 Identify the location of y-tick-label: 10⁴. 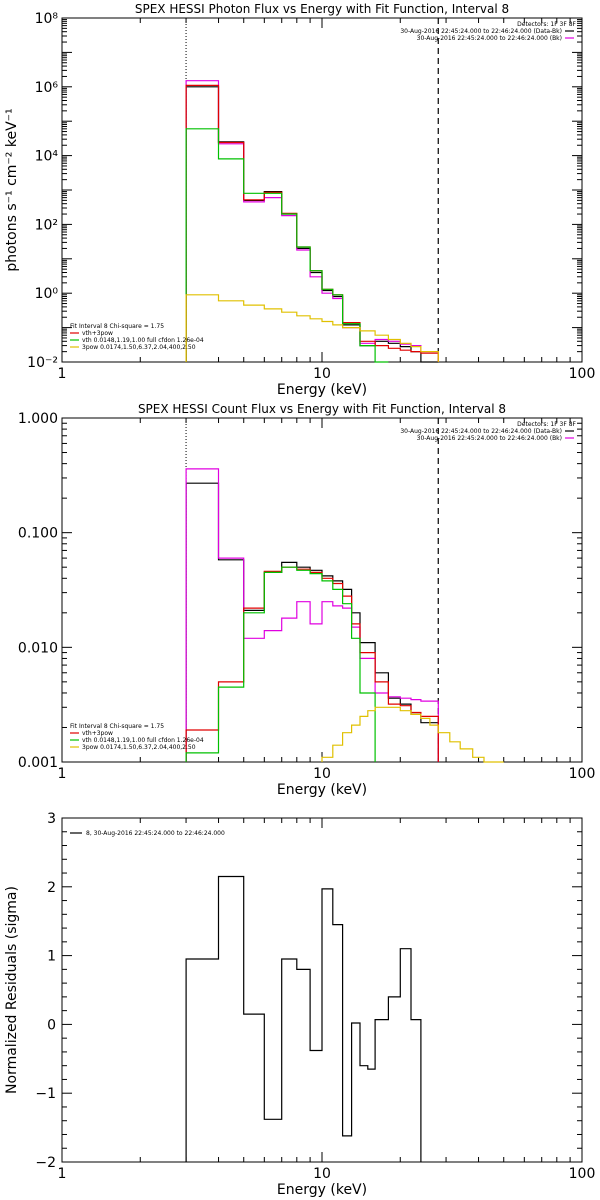
(47, 157).